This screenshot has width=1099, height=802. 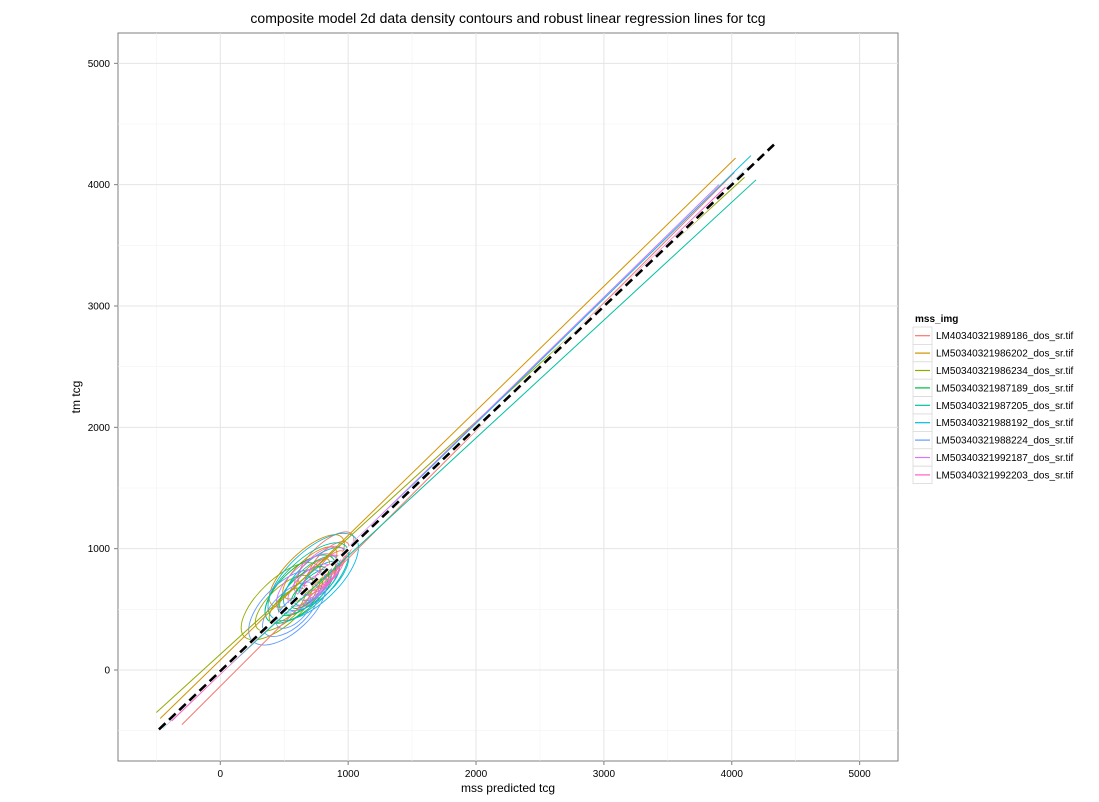 I want to click on legend-label: LM40340321989186_dos_sr.tif, so click(x=1005, y=336).